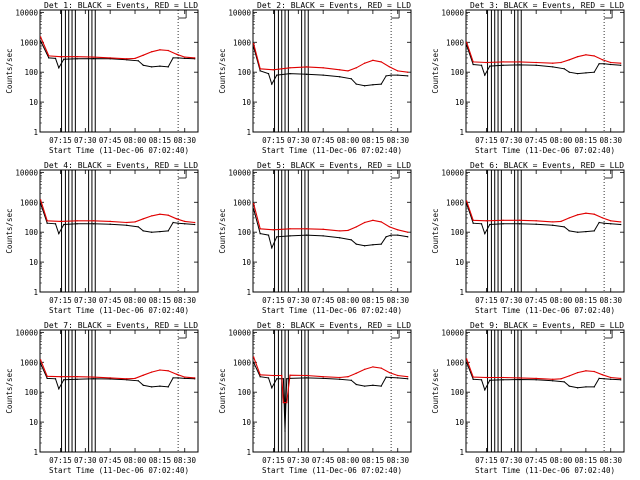 The width and height of the screenshot is (640, 480). Describe the element at coordinates (610, 460) in the screenshot. I see `x-tick-label: 08:30` at that location.